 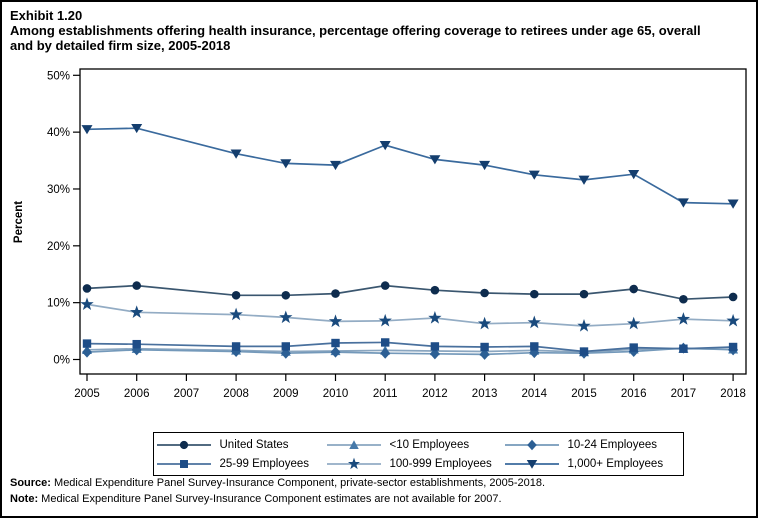 What do you see at coordinates (684, 394) in the screenshot?
I see `x-tick-label: 2017` at bounding box center [684, 394].